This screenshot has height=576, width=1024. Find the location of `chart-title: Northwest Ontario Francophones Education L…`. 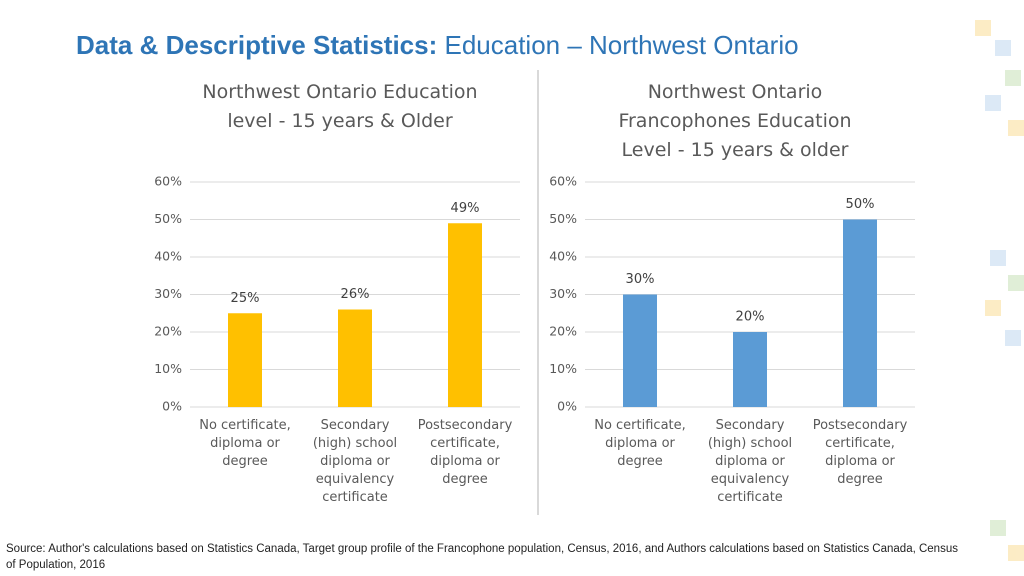

chart-title: Northwest Ontario Francophones Education L… is located at coordinates (734, 121).